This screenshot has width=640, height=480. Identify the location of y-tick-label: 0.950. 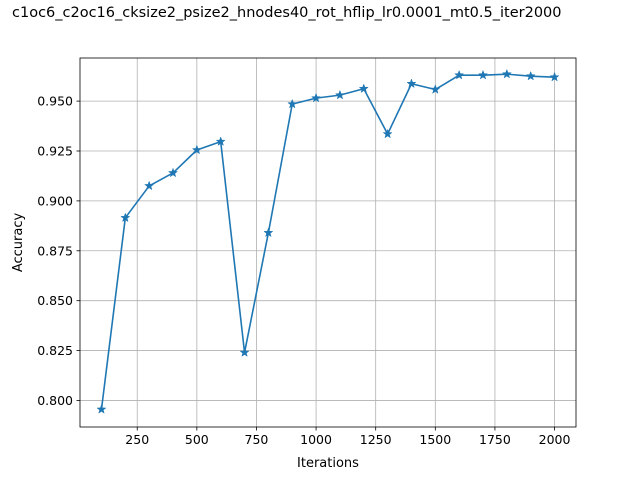
(55, 101).